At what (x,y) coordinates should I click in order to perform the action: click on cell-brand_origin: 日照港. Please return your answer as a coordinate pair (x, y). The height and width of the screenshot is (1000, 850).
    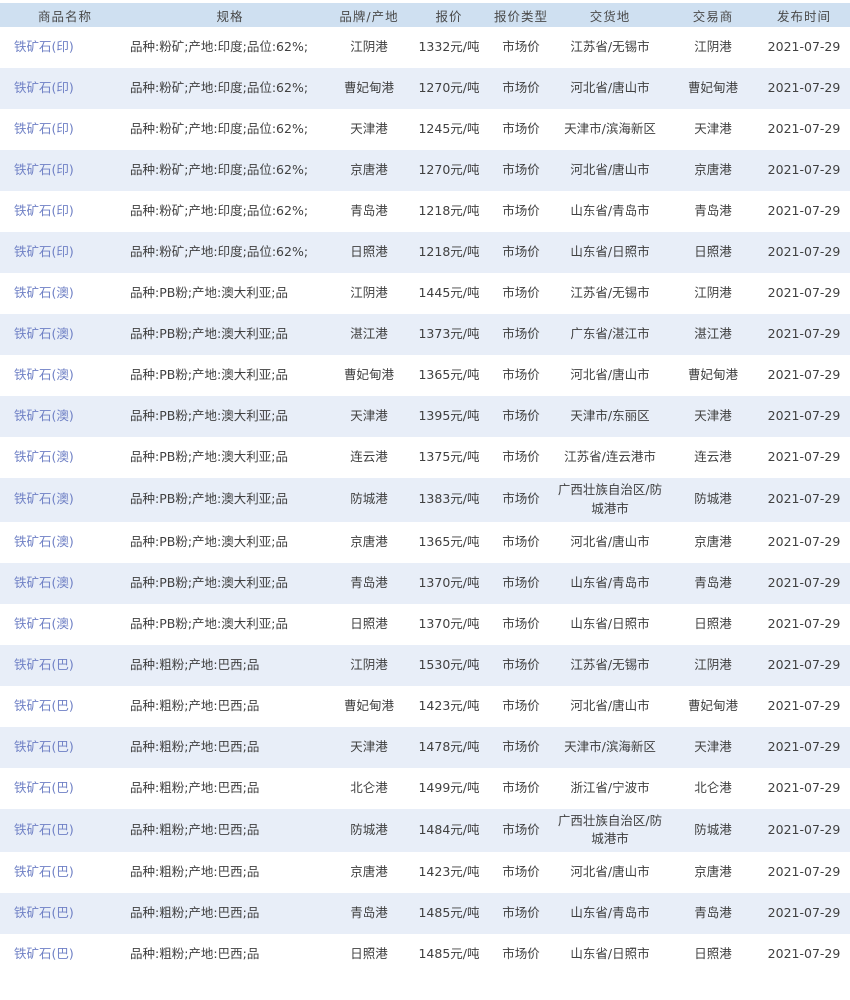
    Looking at the image, I should click on (369, 252).